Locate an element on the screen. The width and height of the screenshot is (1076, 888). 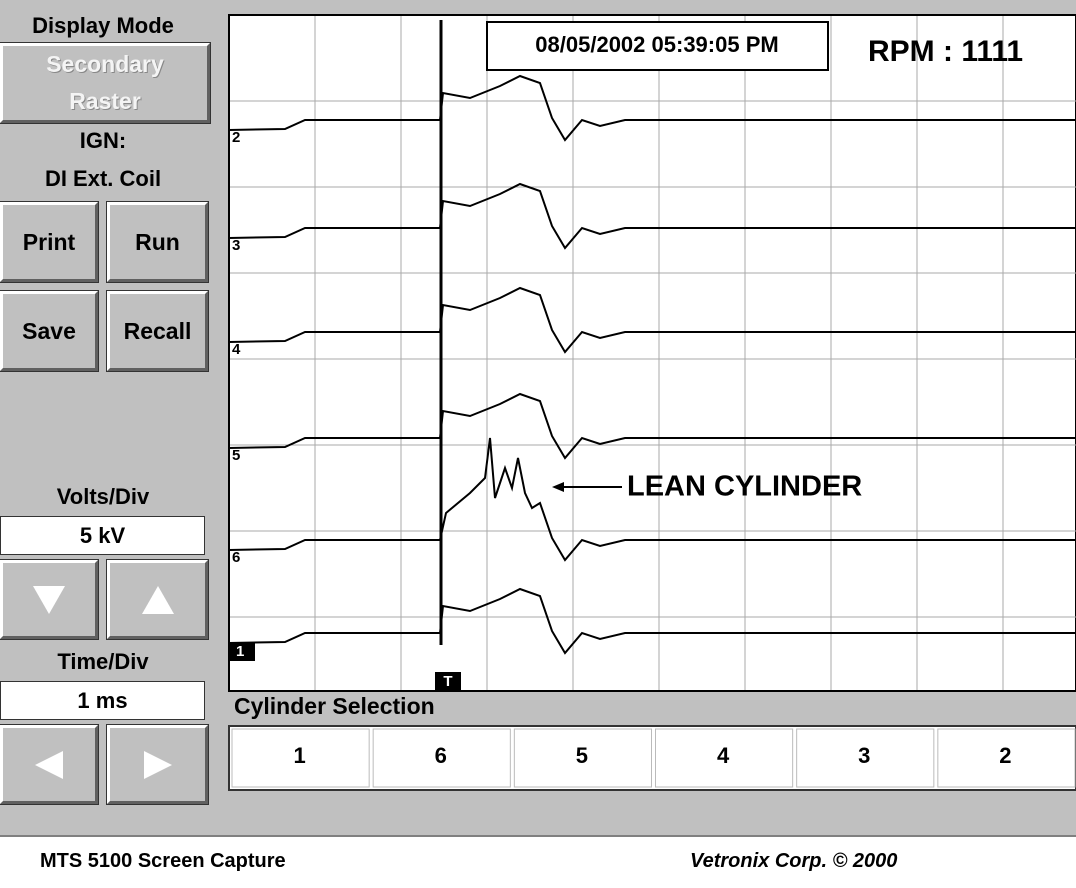
volts-div-value: 5 kV is located at coordinates (102, 535).